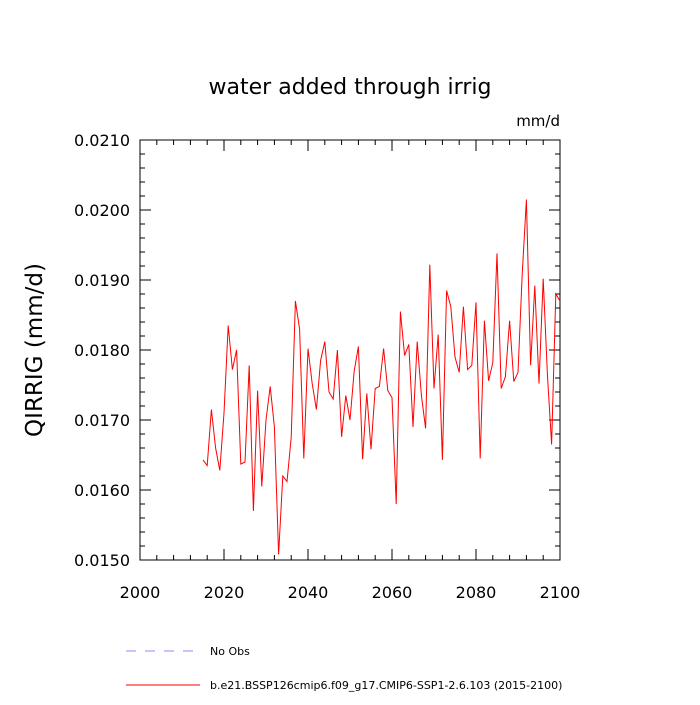  I want to click on x-tick-label: 2100, so click(560, 592).